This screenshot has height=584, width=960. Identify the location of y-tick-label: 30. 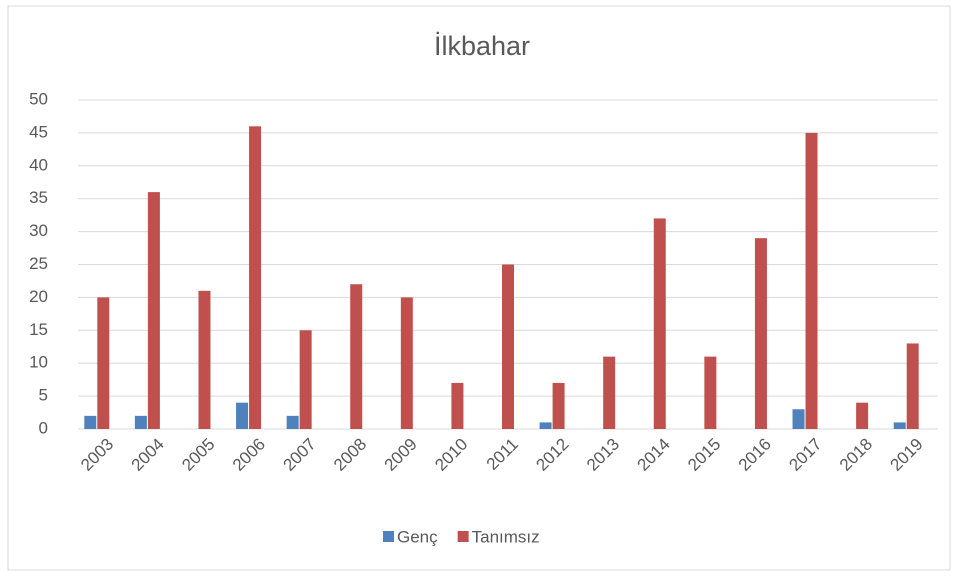
(38, 230).